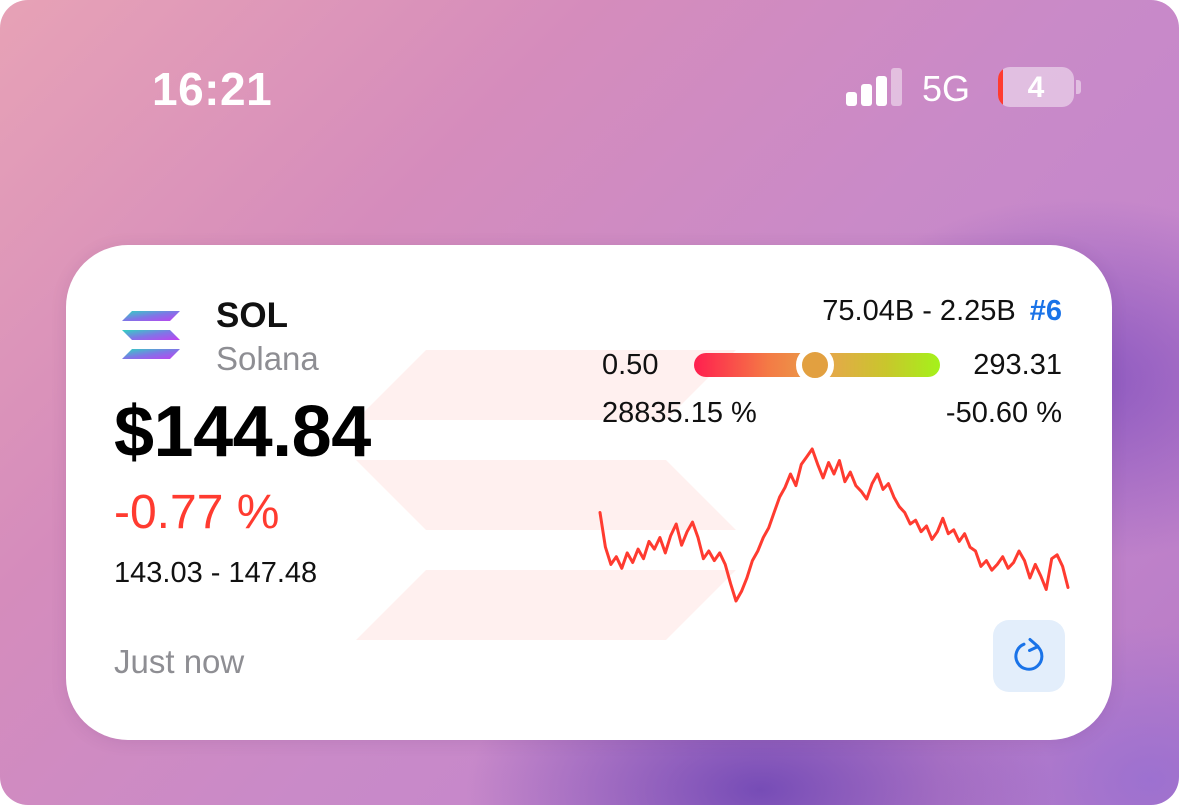 This screenshot has height=805, width=1179. I want to click on range-position-marker, so click(814, 365).